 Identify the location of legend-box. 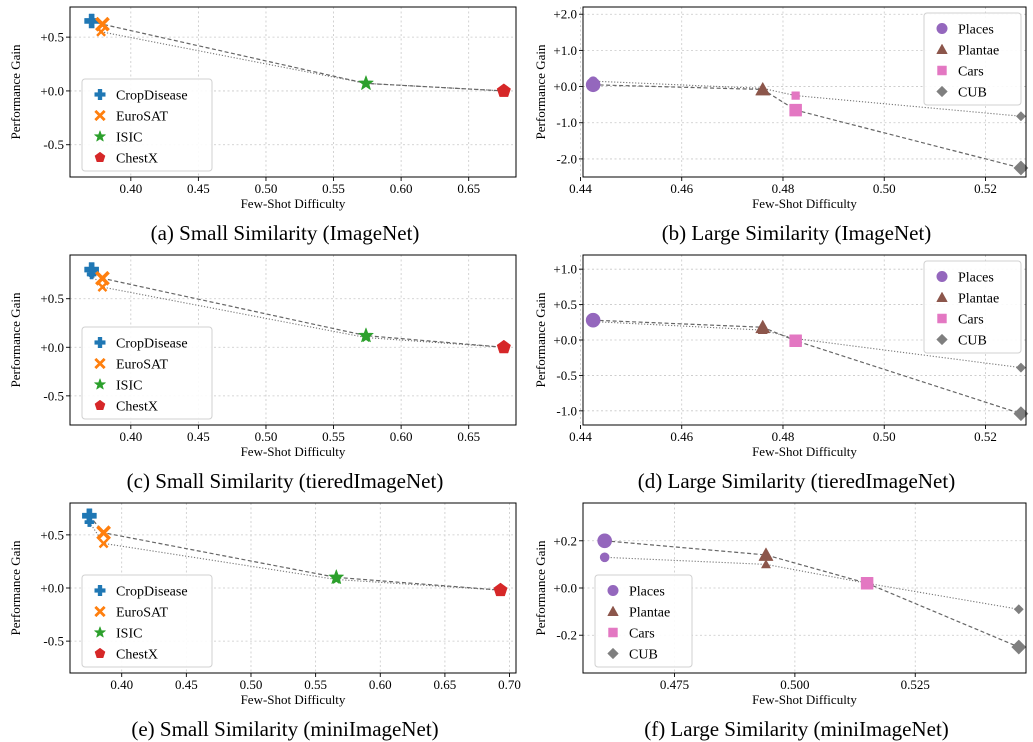
(643, 621).